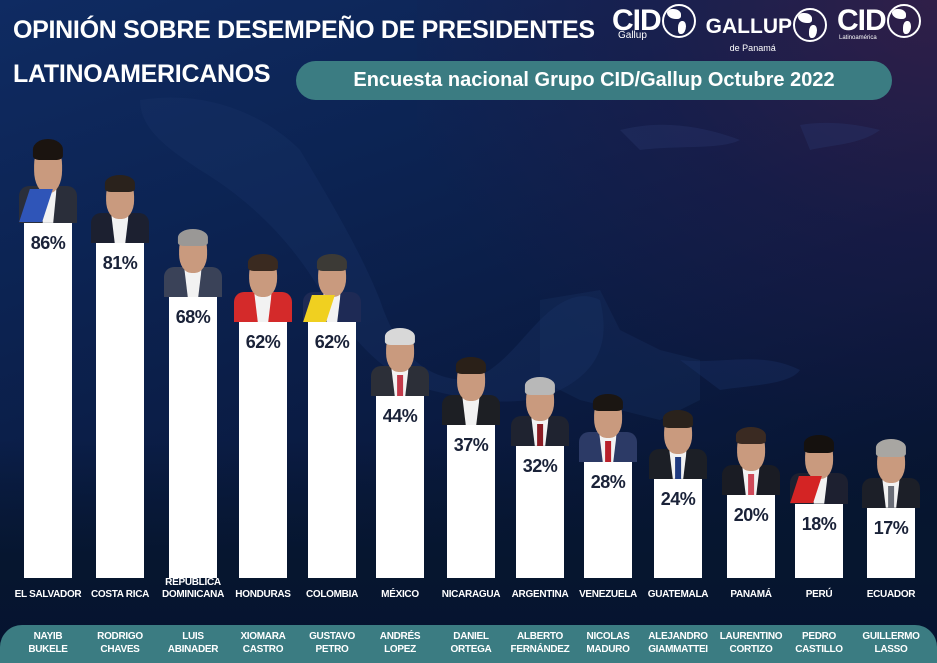 This screenshot has width=937, height=663. I want to click on country-label-line: HONDURAS, so click(263, 594).